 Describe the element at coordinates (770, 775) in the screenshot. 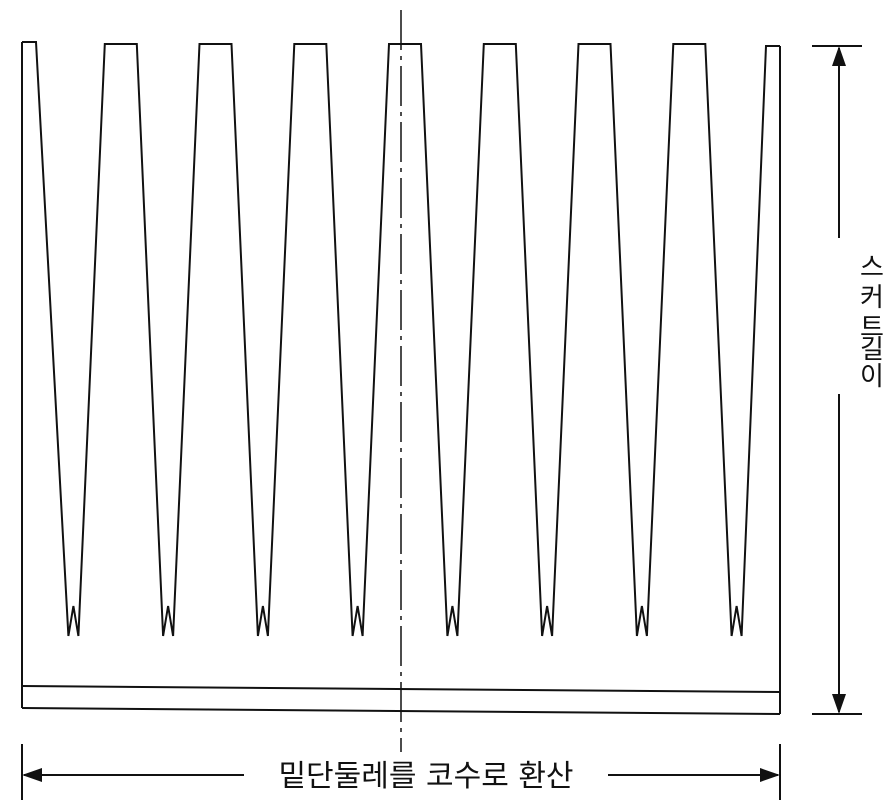

I see `width-arrow-right` at that location.